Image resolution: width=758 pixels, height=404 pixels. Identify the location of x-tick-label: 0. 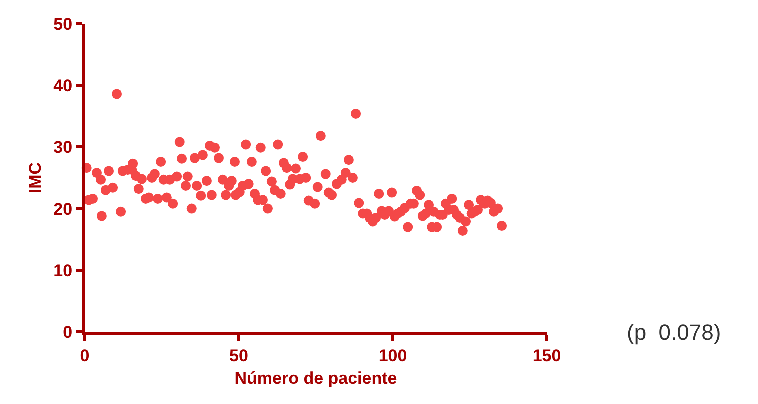
(85, 356).